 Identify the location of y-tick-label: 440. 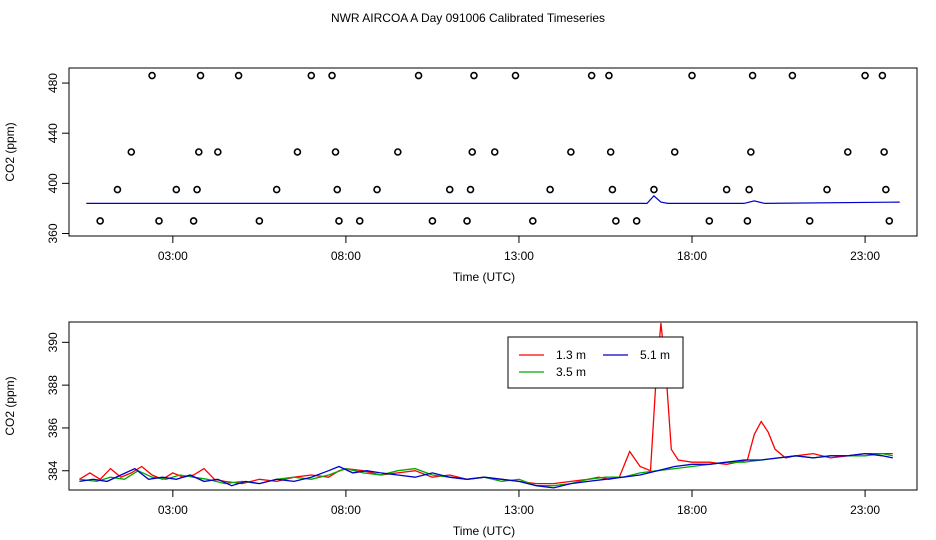
(53, 133).